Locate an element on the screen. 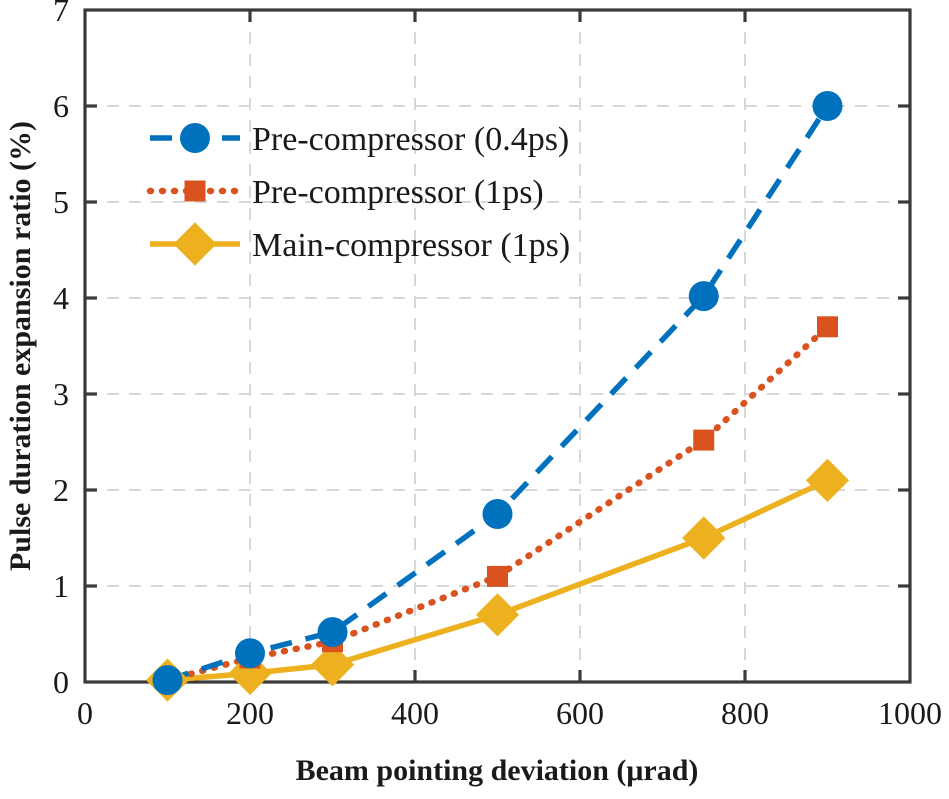 The image size is (949, 799). x-tick-labels-group: 0 200 400 600 800 1000 is located at coordinates (509, 713).